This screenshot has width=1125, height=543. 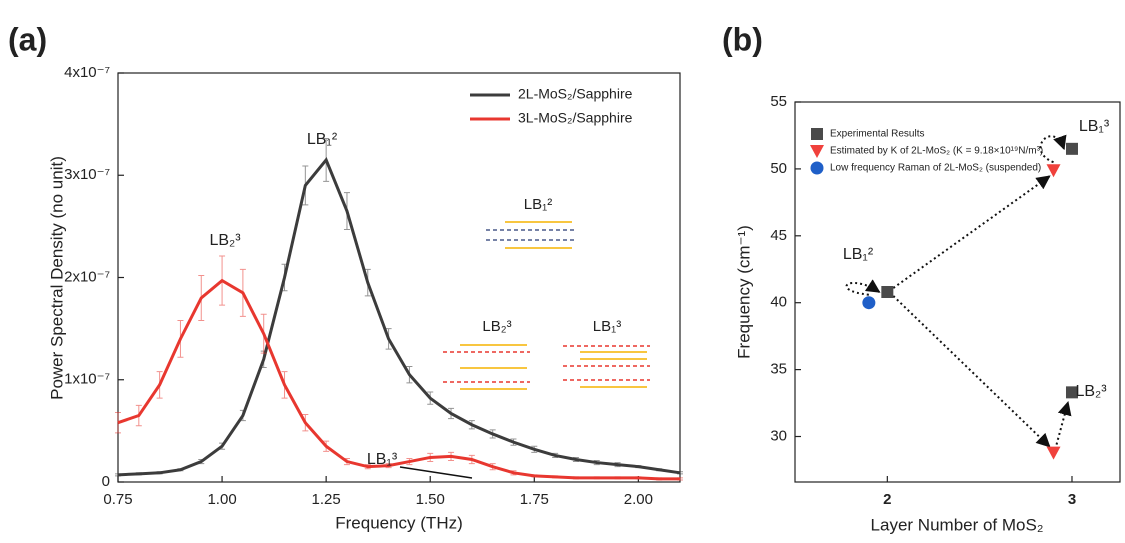 What do you see at coordinates (606, 353) in the screenshot?
I see `inset-3l-lb1: LB₁³` at bounding box center [606, 353].